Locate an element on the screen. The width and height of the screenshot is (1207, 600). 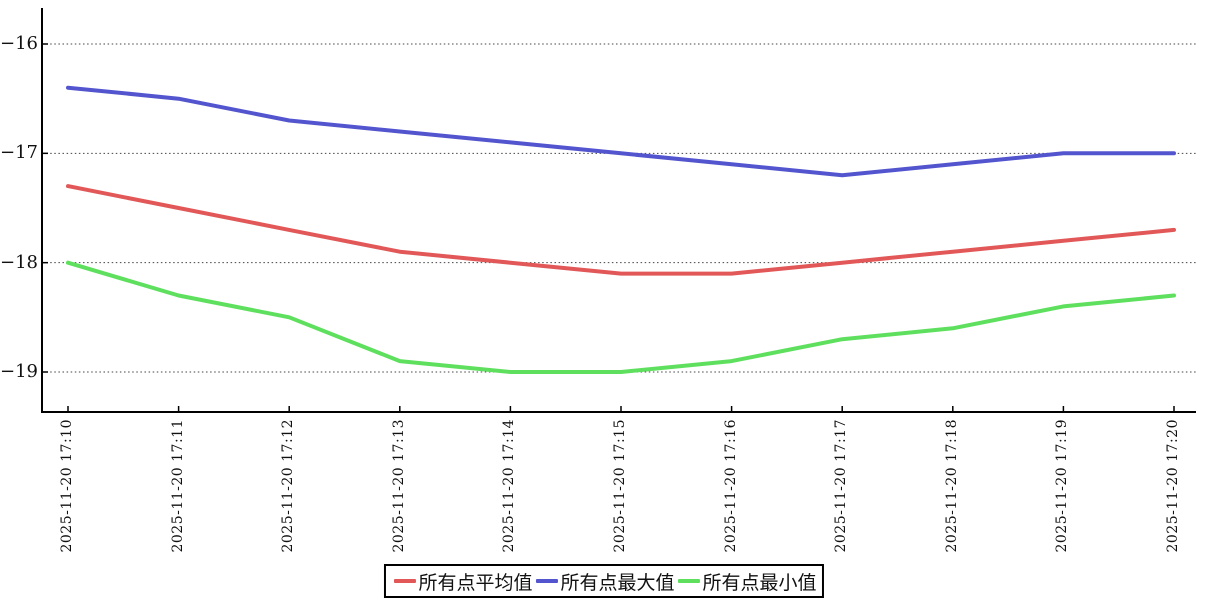
x-tick-label: 2025-11-20 17:10 is located at coordinates (67, 486).